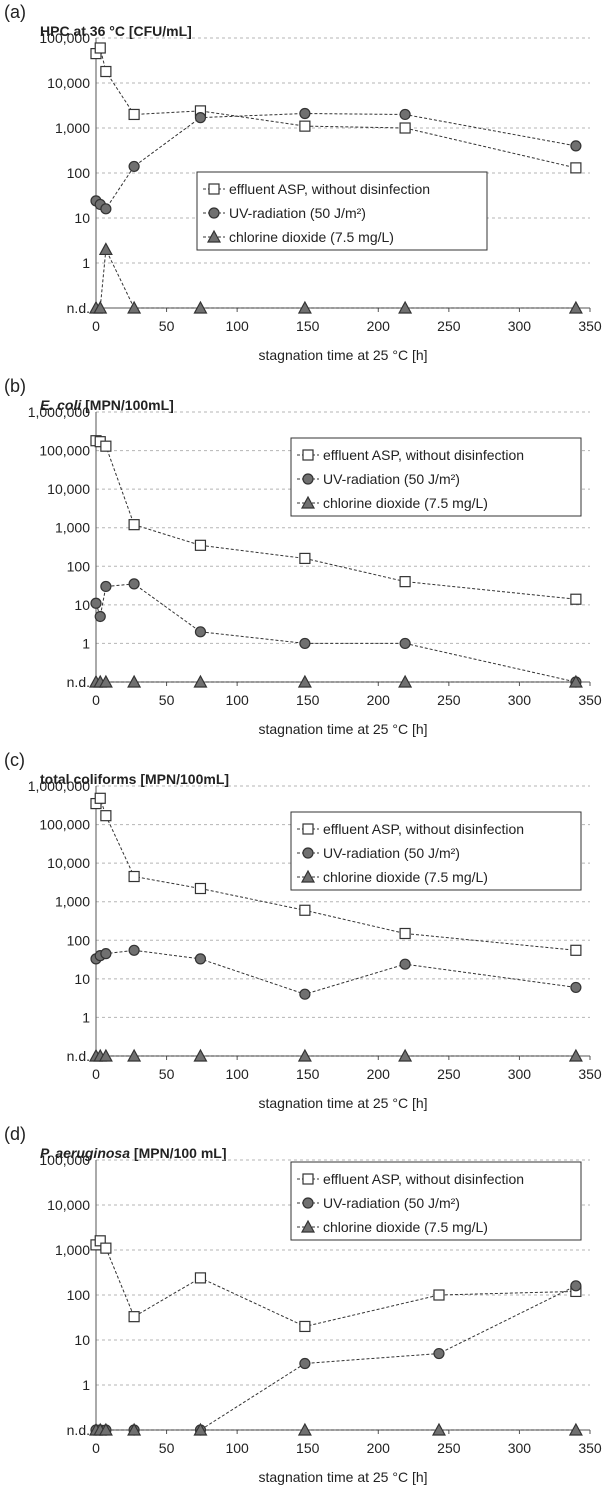 This screenshot has height=1495, width=609. I want to click on series-line-square, so click(336, 107).